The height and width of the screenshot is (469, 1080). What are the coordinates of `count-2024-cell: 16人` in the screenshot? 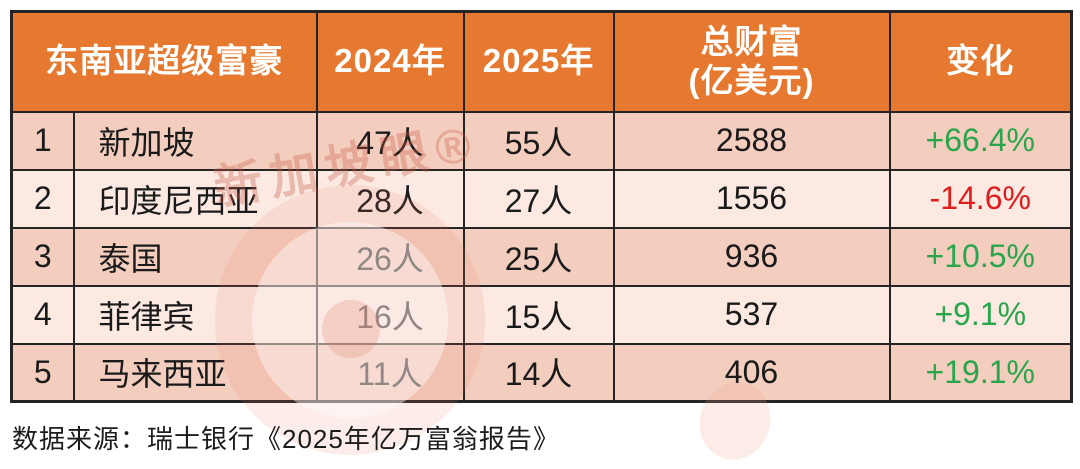 It's located at (390, 314).